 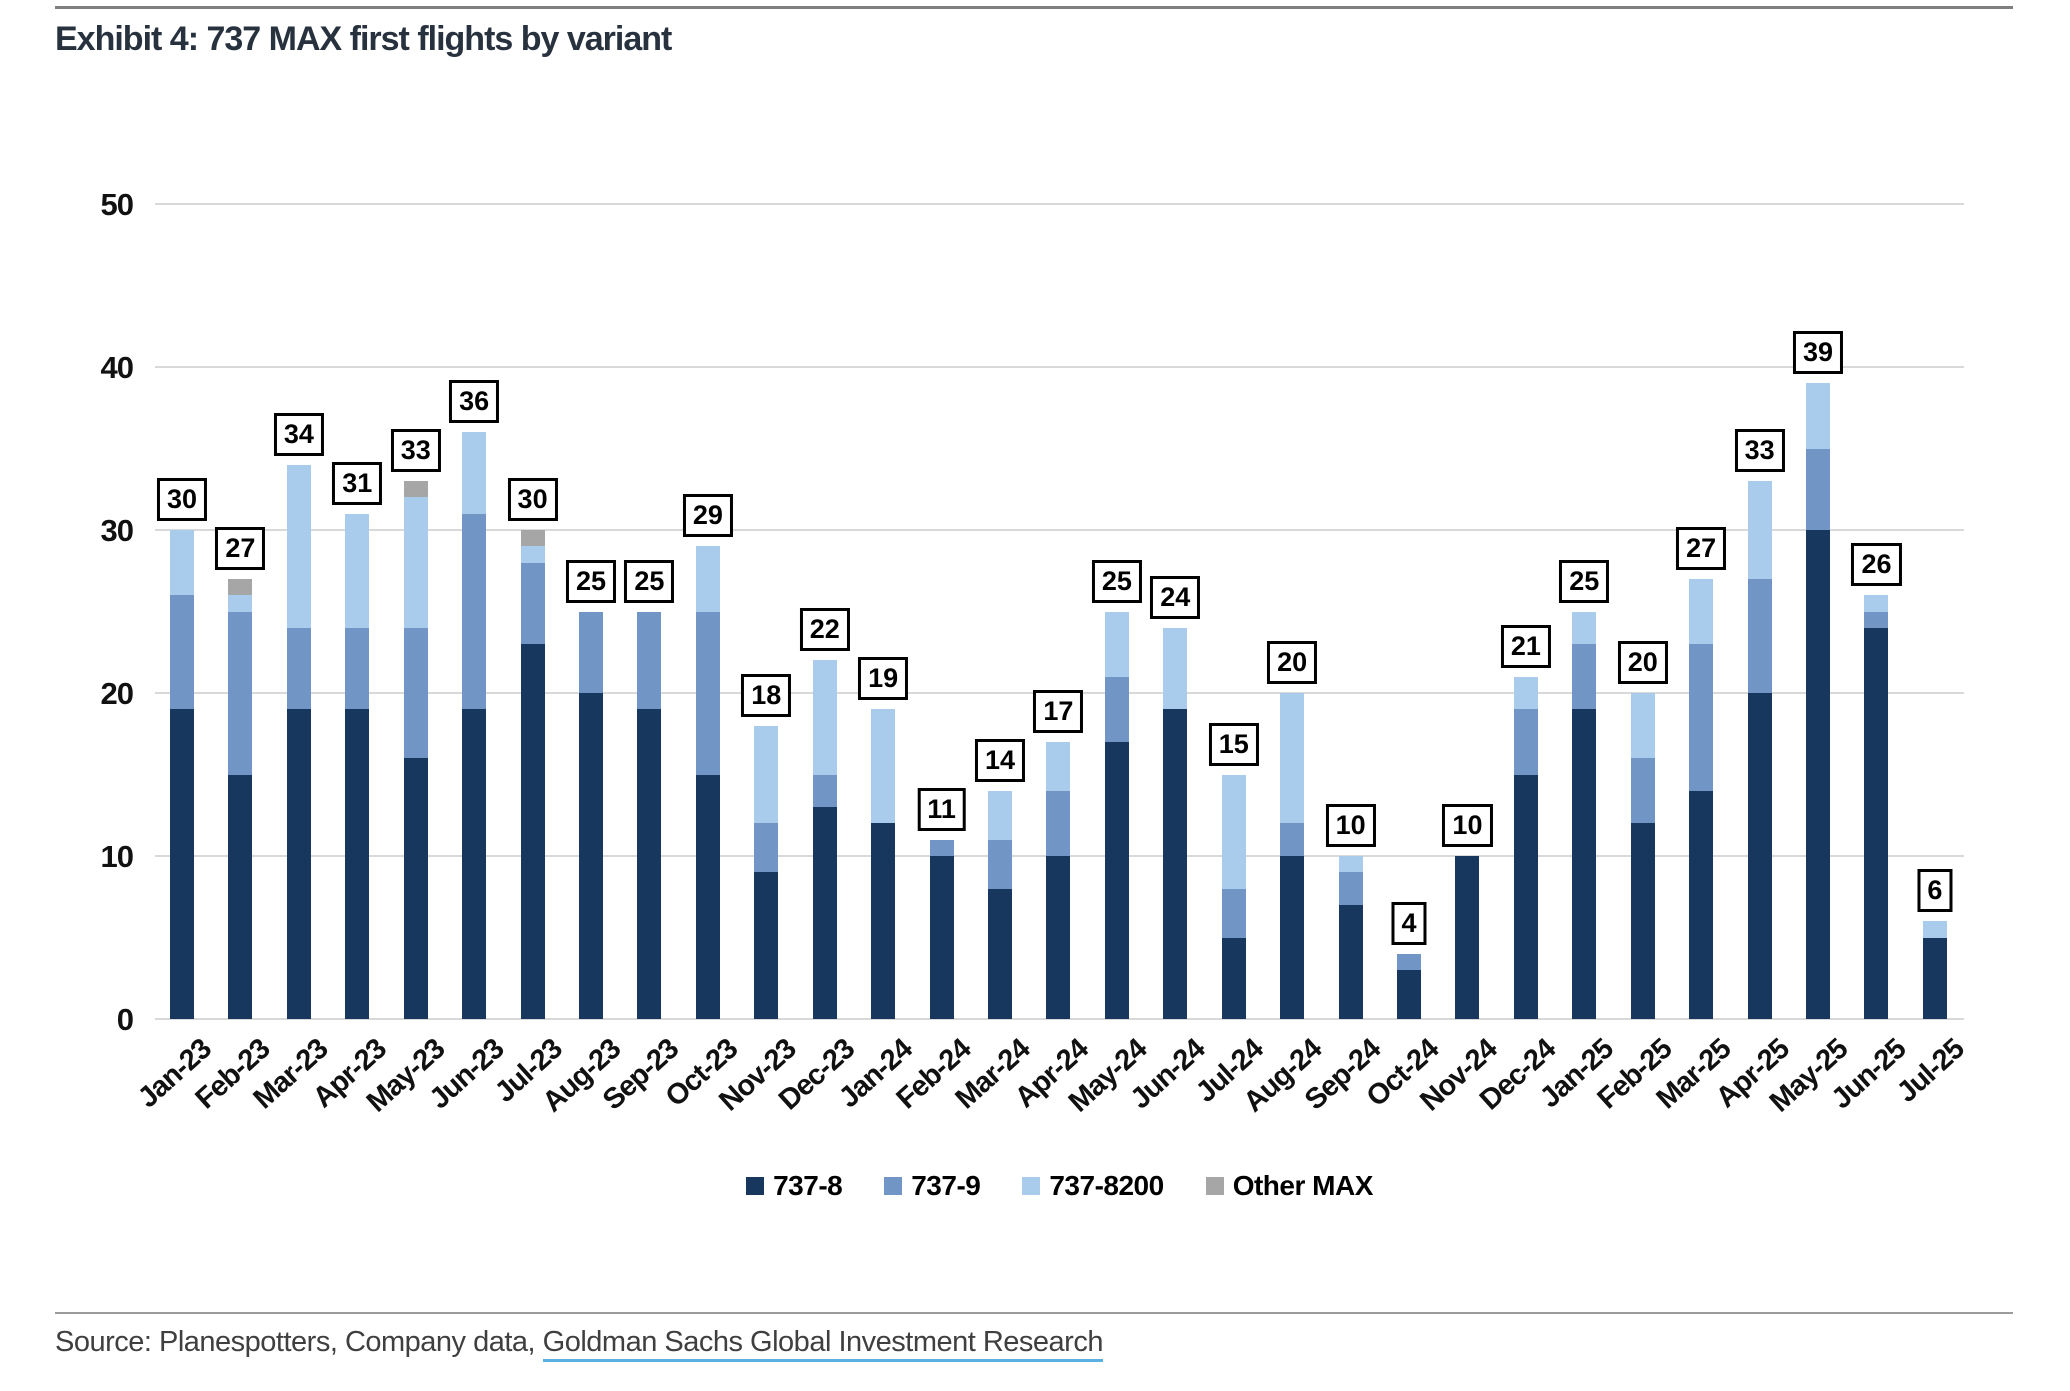 What do you see at coordinates (766, 695) in the screenshot?
I see `bar-total-label: 18` at bounding box center [766, 695].